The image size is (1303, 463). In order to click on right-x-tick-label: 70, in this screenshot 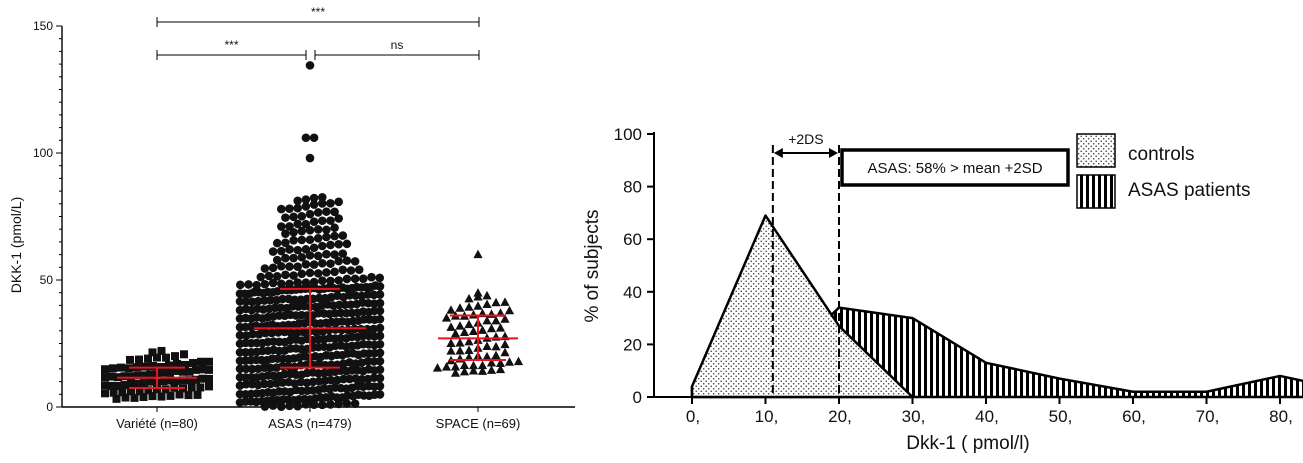, I will do `click(1208, 416)`.